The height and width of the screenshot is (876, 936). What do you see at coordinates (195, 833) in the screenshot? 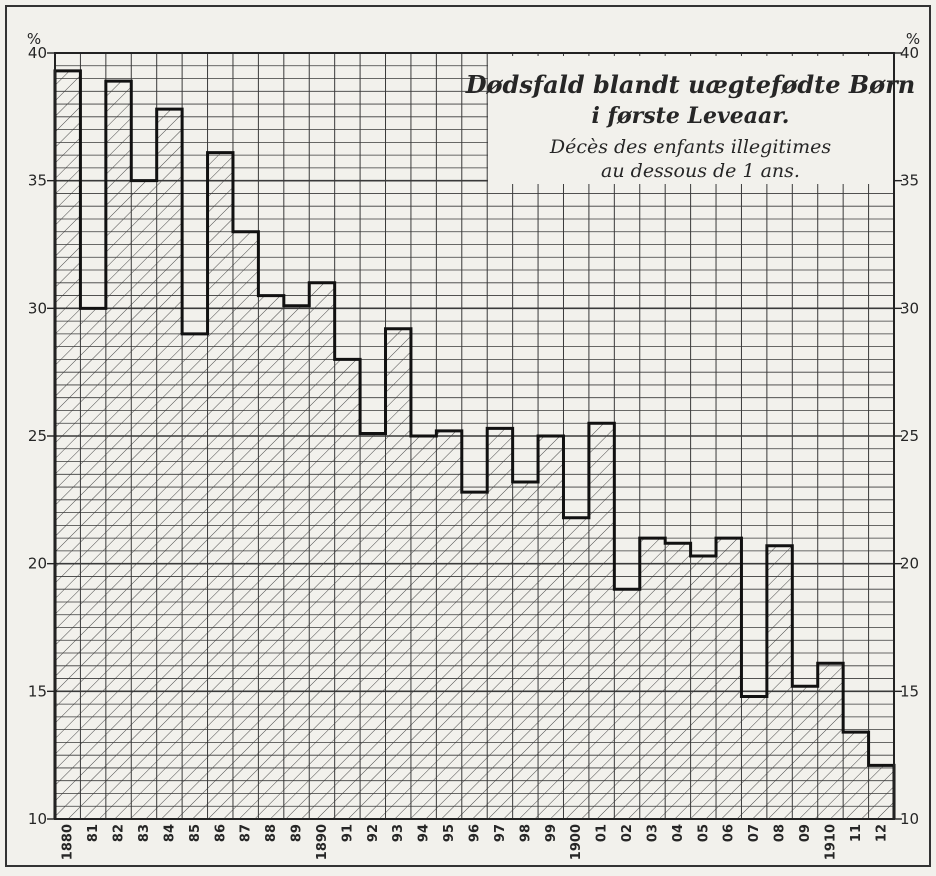
I see `x-tick-label: 85` at bounding box center [195, 833].